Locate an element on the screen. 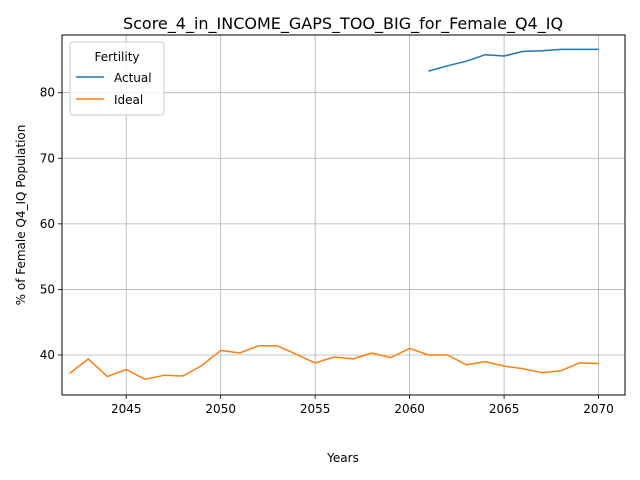 The width and height of the screenshot is (640, 480). x-tick-label: 2065 is located at coordinates (504, 409).